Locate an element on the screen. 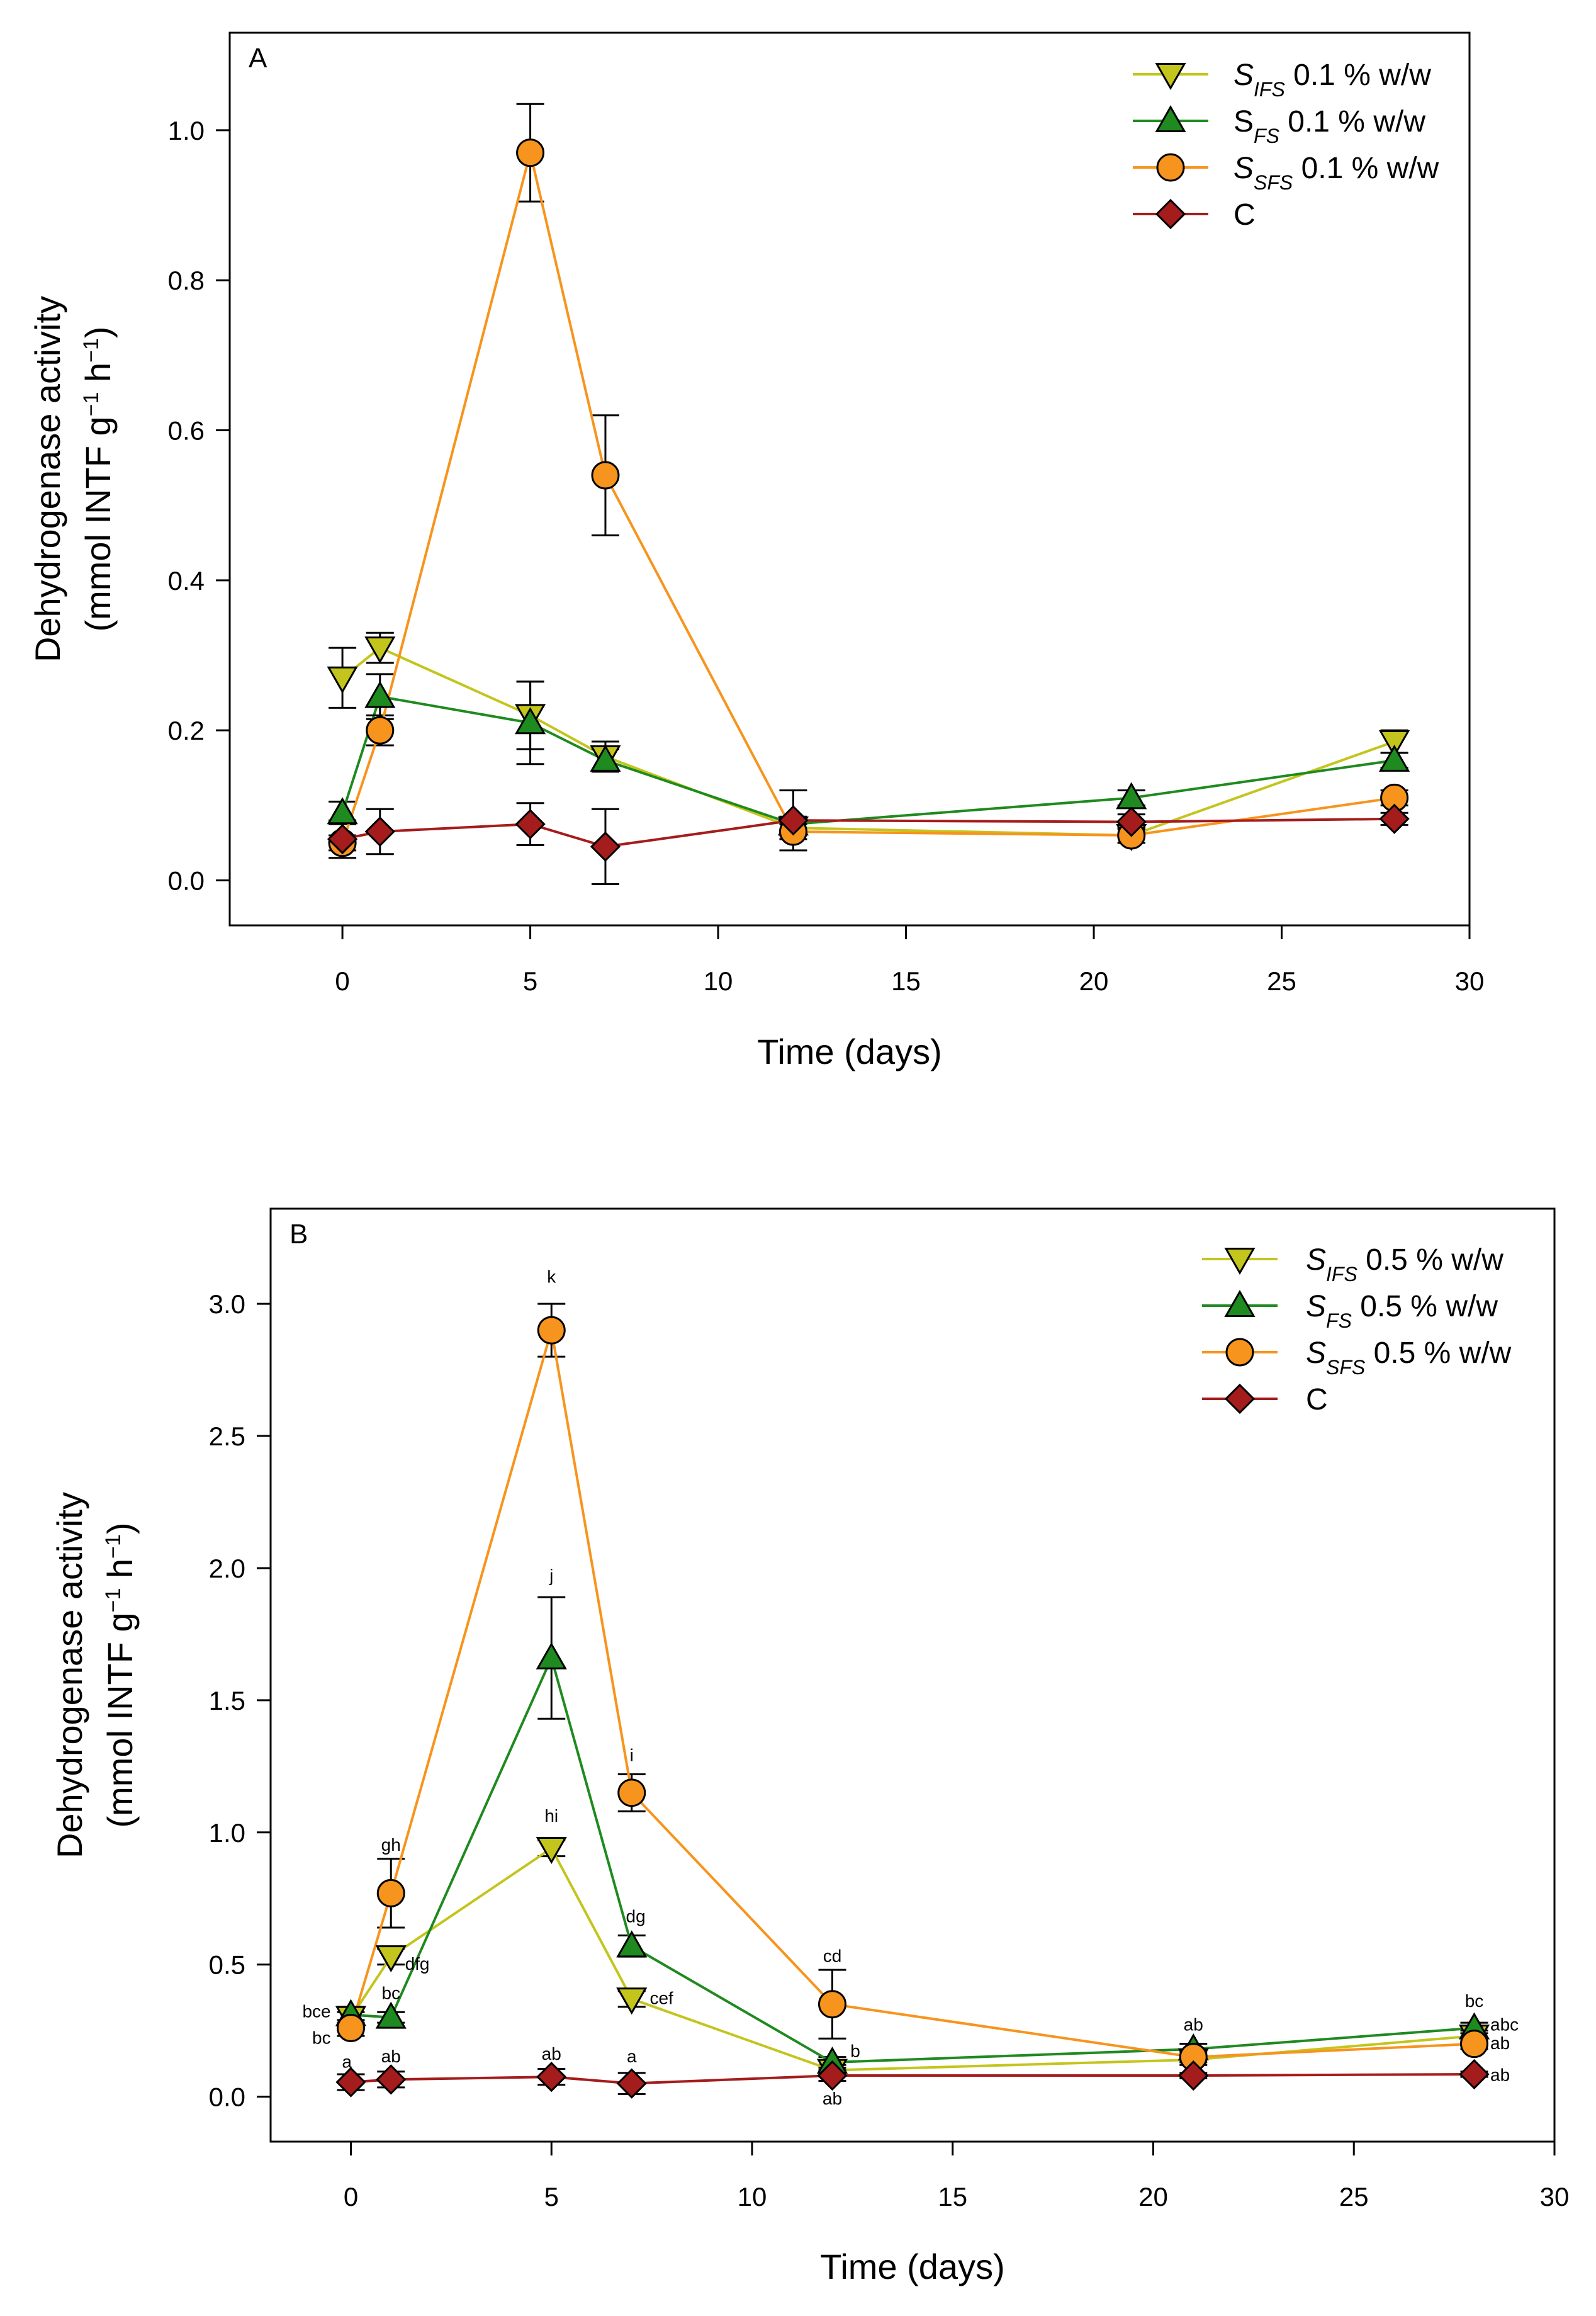 This screenshot has width=1596, height=2316. legend-entry-sifs: SIFS 0.5 % w/w is located at coordinates (1352, 1264).